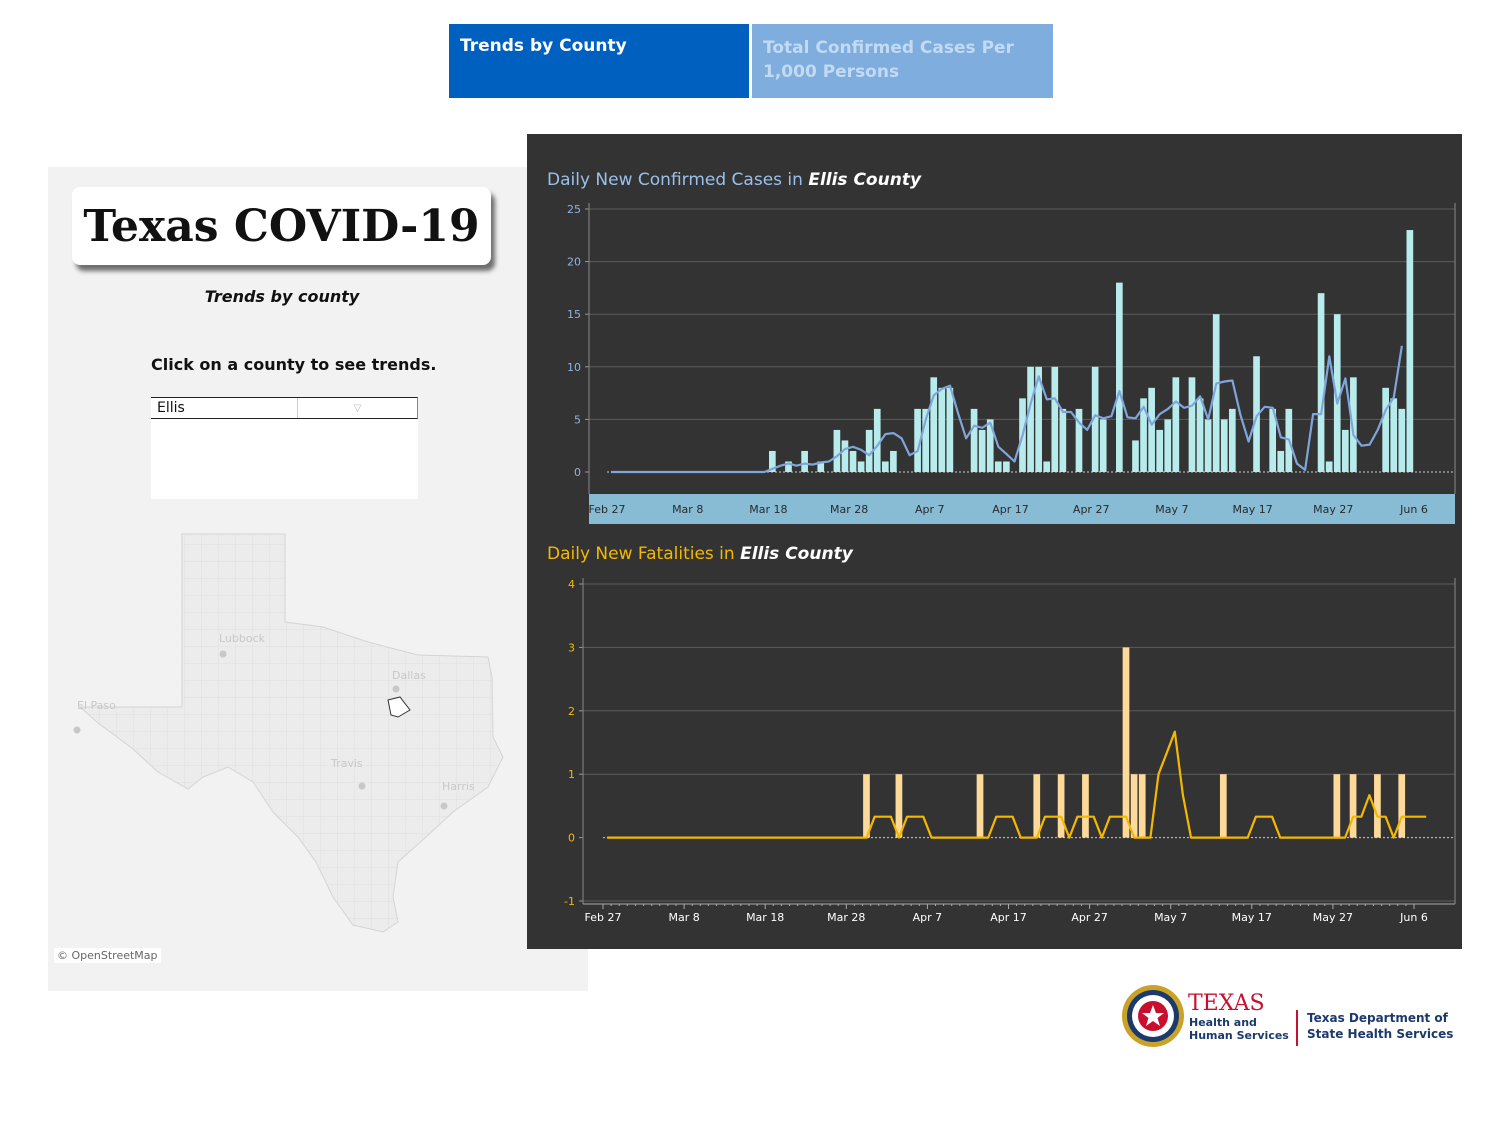 The height and width of the screenshot is (1127, 1500). What do you see at coordinates (577, 472) in the screenshot?
I see `y-tick-label: 0` at bounding box center [577, 472].